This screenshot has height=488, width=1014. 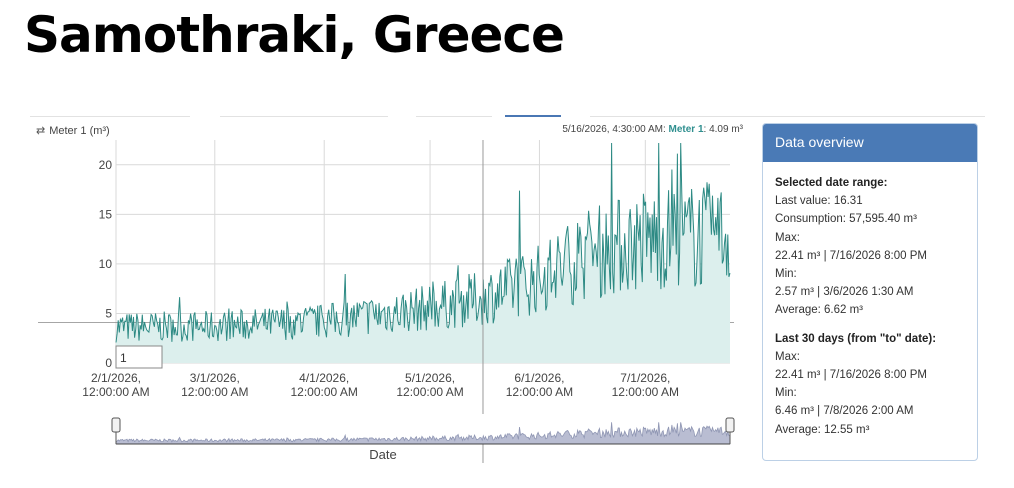 I want to click on navigator-area, so click(x=423, y=433).